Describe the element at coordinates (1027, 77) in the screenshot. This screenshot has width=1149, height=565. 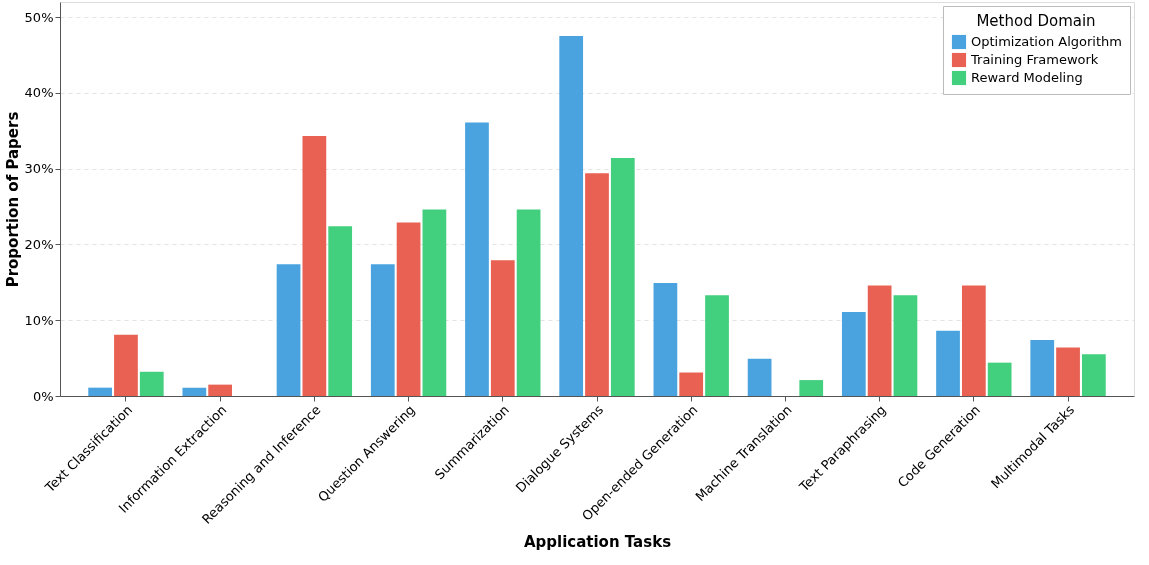
I see `legend-label: Reward Modeling` at that location.